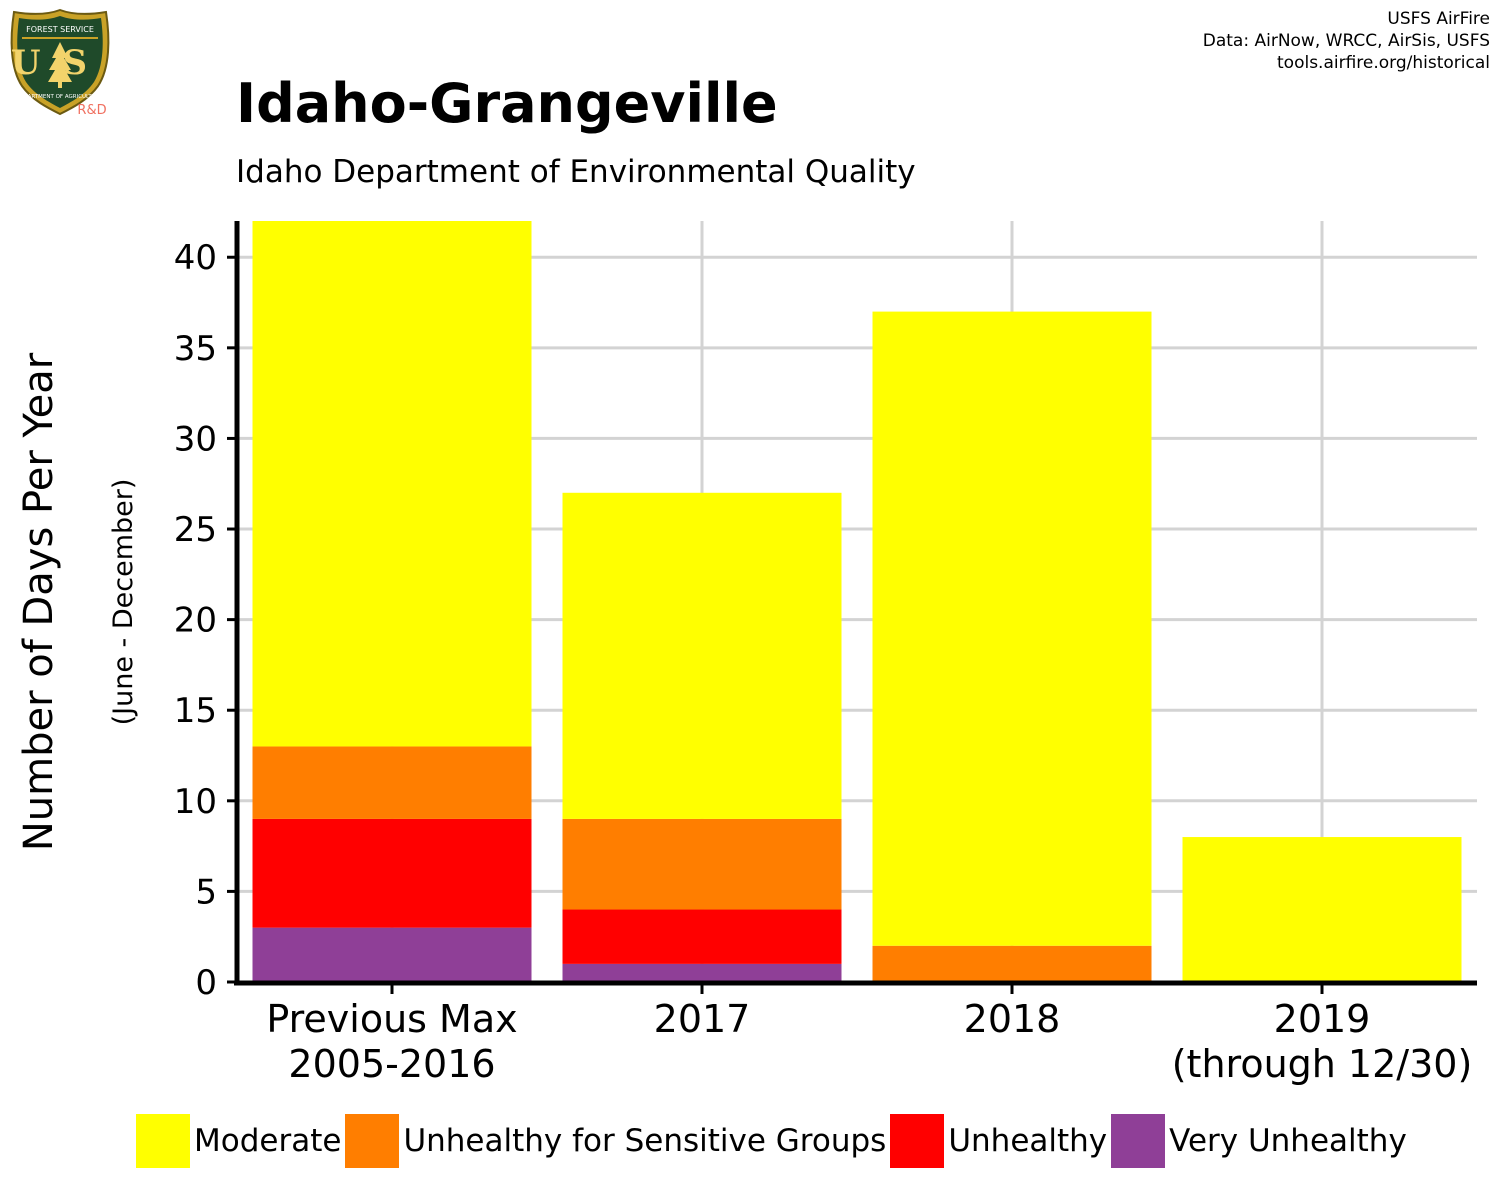 This screenshot has width=1500, height=1200. What do you see at coordinates (1288, 1141) in the screenshot?
I see `legend-label: Very Unhealthy` at bounding box center [1288, 1141].